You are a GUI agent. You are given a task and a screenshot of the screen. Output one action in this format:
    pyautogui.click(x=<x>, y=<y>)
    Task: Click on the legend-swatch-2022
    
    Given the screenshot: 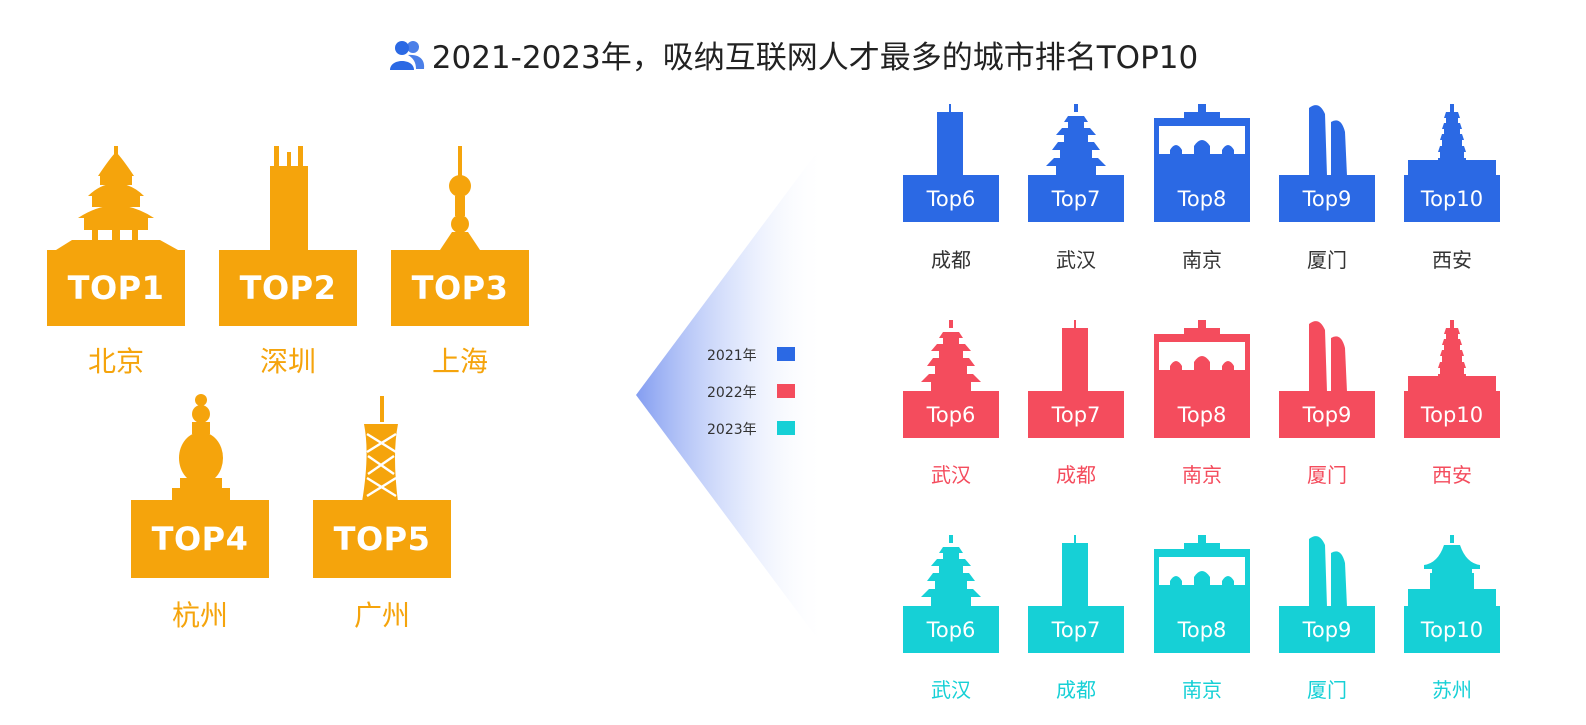 What is the action you would take?
    pyautogui.click(x=786, y=391)
    